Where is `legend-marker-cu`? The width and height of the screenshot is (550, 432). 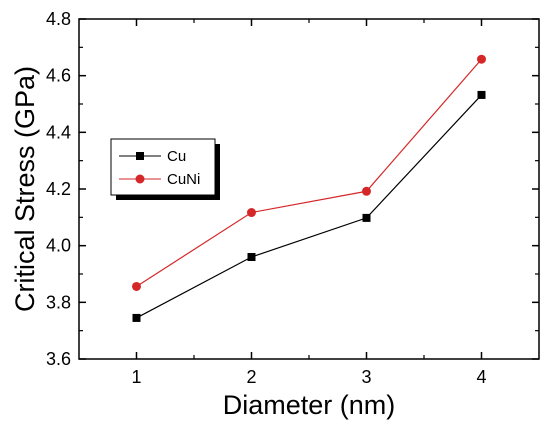
legend-marker-cu is located at coordinates (140, 156).